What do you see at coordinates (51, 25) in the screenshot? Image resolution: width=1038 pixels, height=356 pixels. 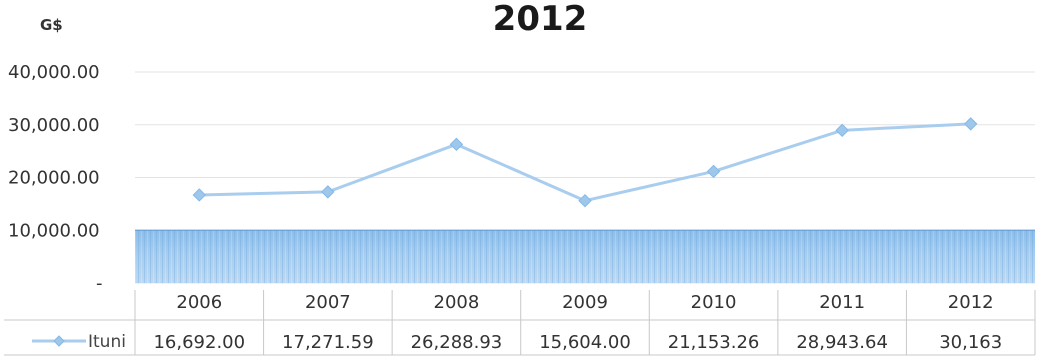 I see `unit-label: G$` at bounding box center [51, 25].